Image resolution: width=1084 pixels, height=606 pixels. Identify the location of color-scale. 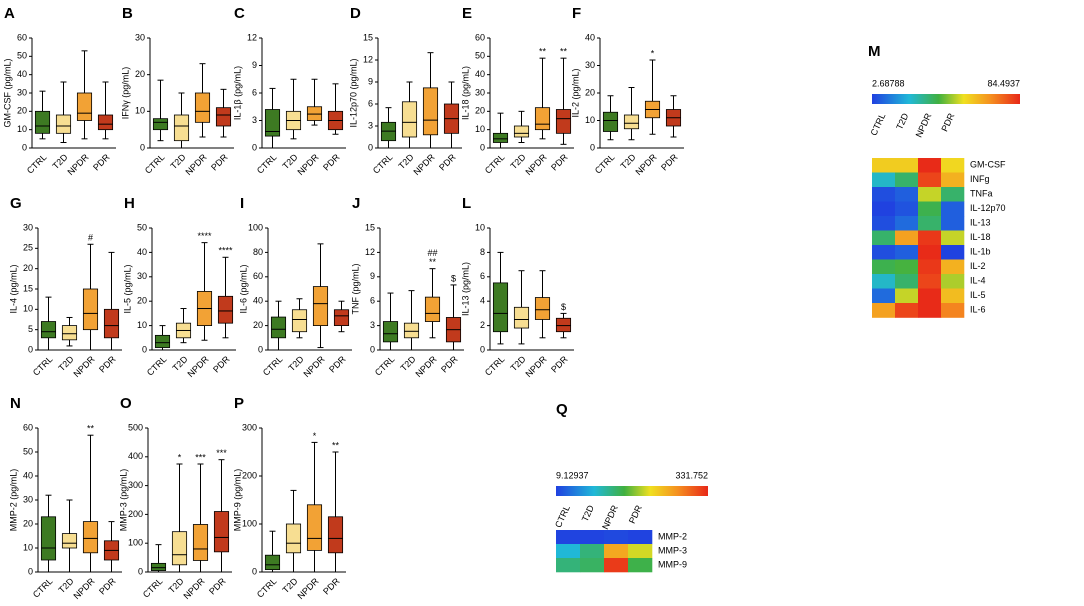
(946, 99).